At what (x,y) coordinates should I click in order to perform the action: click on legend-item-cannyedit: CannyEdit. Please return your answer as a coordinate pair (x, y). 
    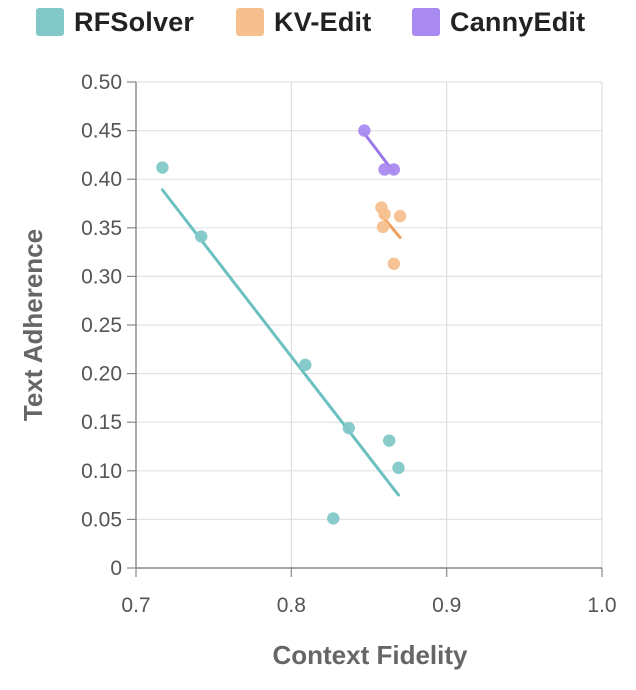
    Looking at the image, I should click on (498, 22).